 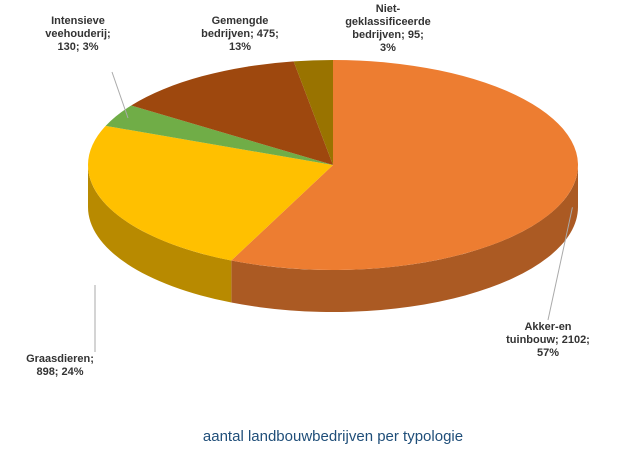 I want to click on data-label: Intensieve veehouderij; 130; 3%, so click(x=77, y=34).